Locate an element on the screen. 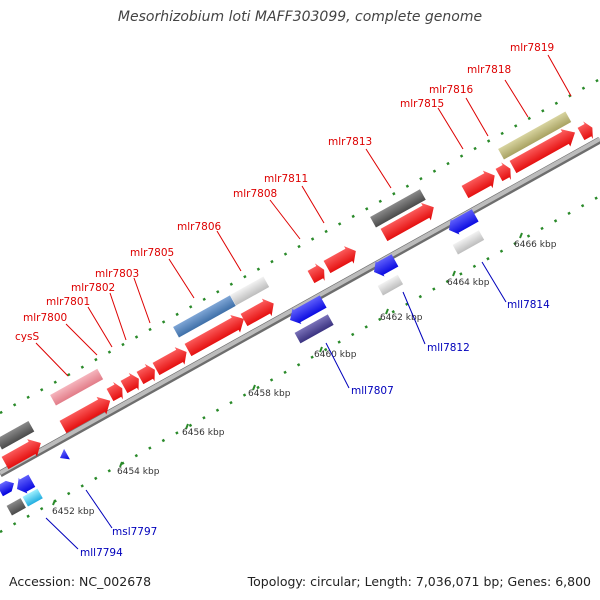  gene-arrow-mlr7801 is located at coordinates (129, 383).